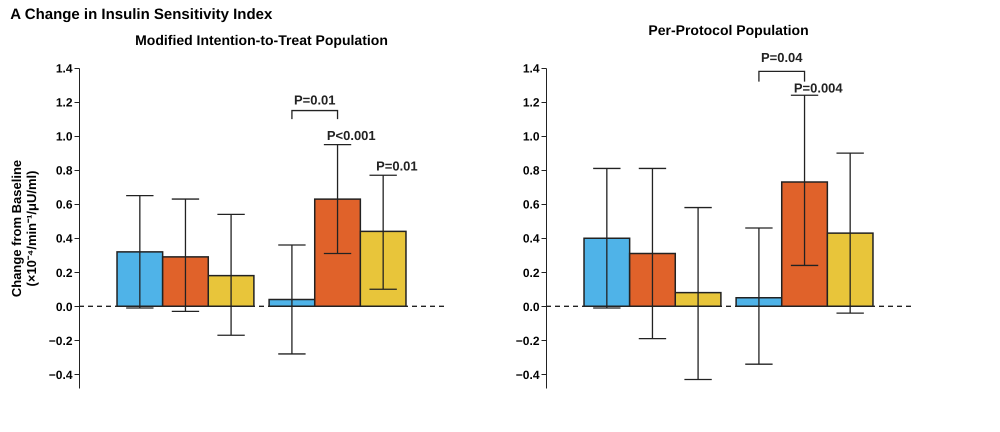 The height and width of the screenshot is (432, 1000). Describe the element at coordinates (819, 88) in the screenshot. I see `annotation: P=0.004` at that location.